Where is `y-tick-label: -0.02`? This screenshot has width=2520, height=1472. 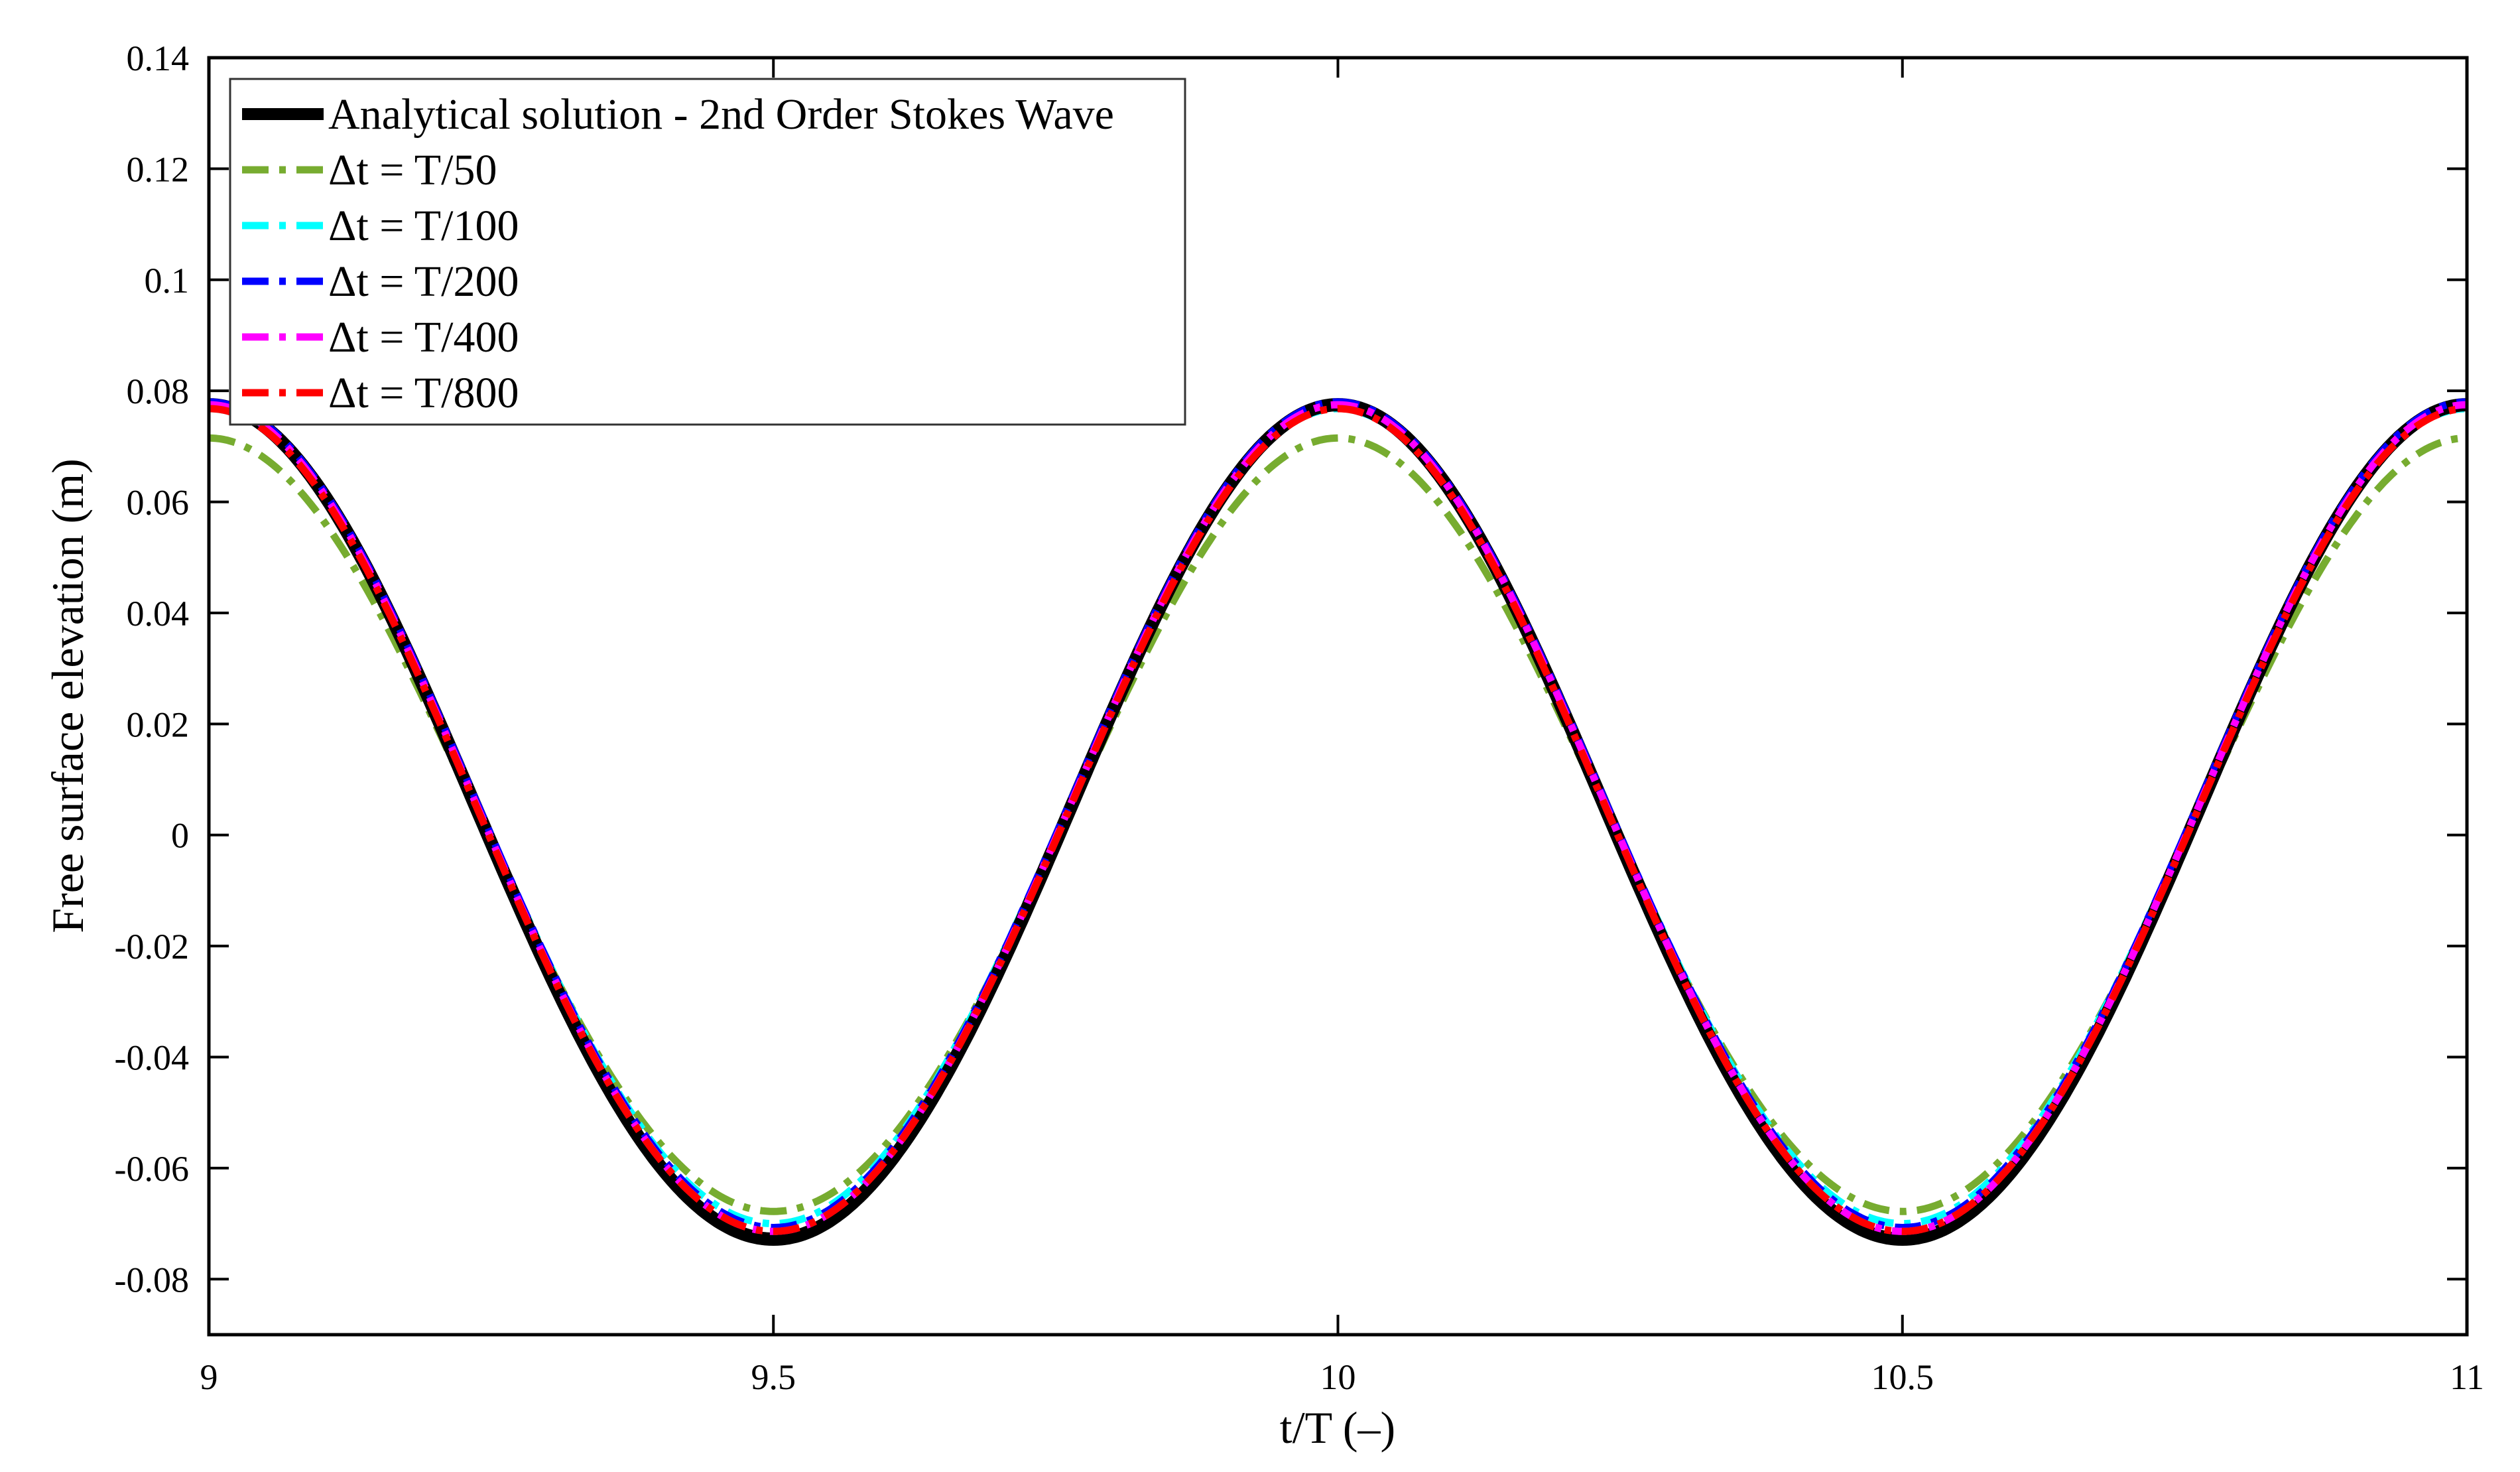
y-tick-label: -0.02 is located at coordinates (152, 947).